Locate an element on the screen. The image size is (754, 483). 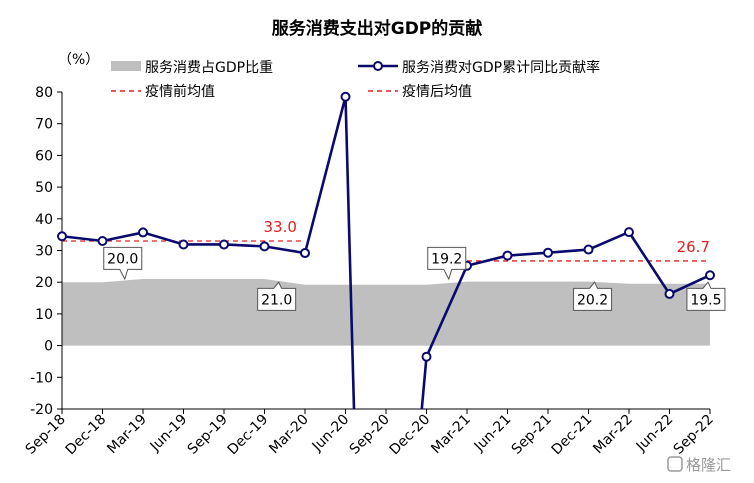
x-tick-label: Mar-22 is located at coordinates (613, 435).